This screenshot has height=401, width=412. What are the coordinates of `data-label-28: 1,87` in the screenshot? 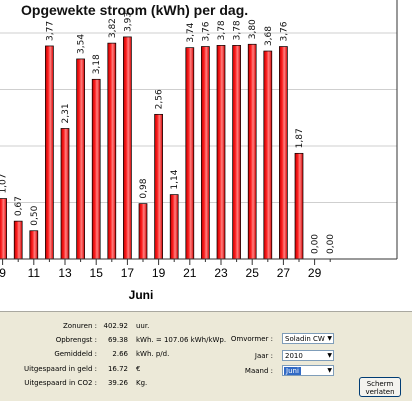 It's located at (300, 138).